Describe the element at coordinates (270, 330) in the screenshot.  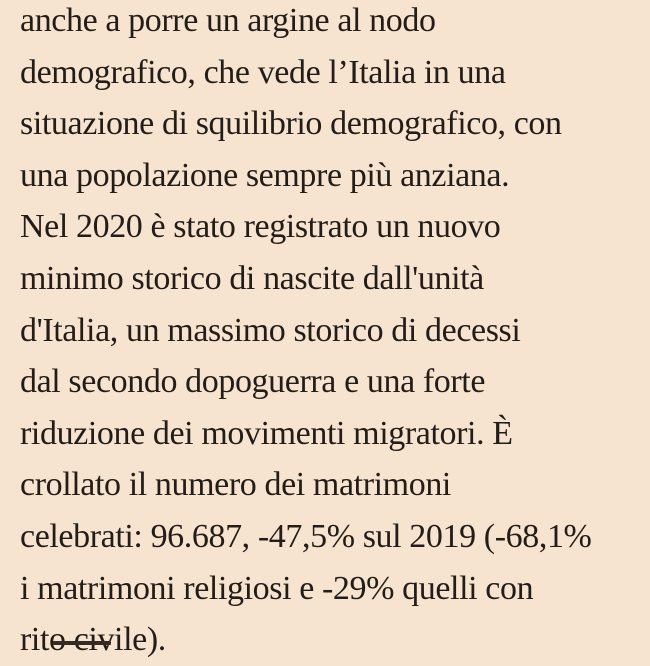
I see `article-text-line: d'Italia, un massimo storico di decessi` at that location.